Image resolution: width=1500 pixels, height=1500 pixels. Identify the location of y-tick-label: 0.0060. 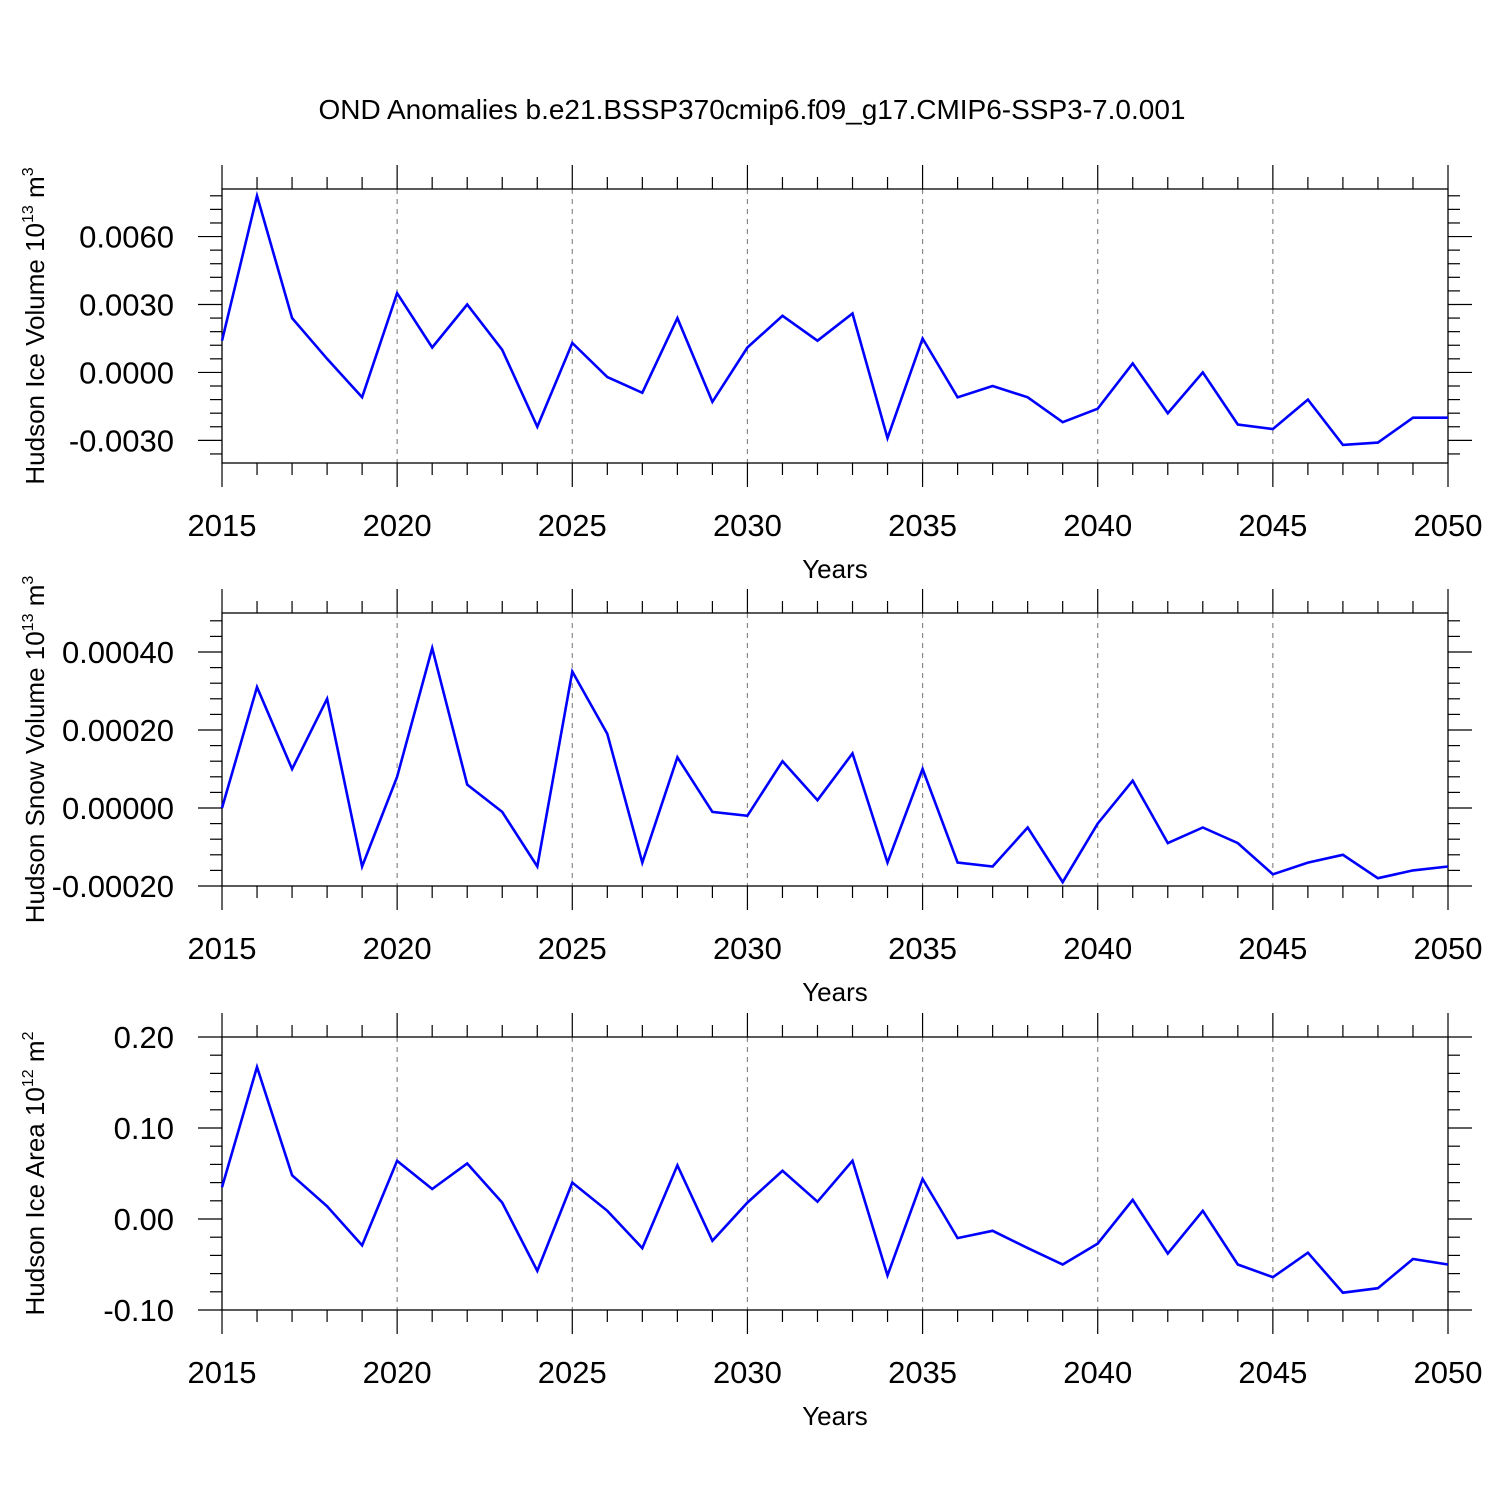
(126, 237).